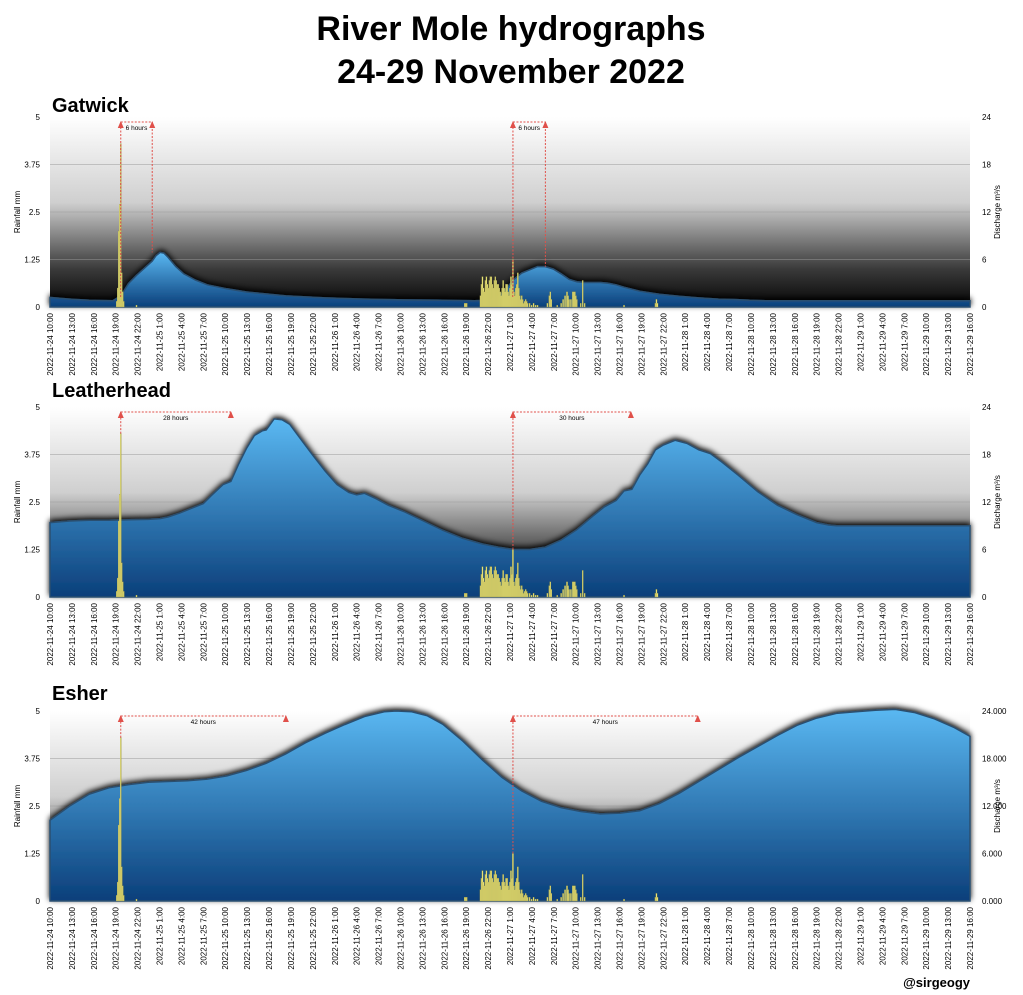 This screenshot has height=995, width=1023. What do you see at coordinates (466, 937) in the screenshot?
I see `x-tick-label: 2022-11-26 19:00` at bounding box center [466, 937].